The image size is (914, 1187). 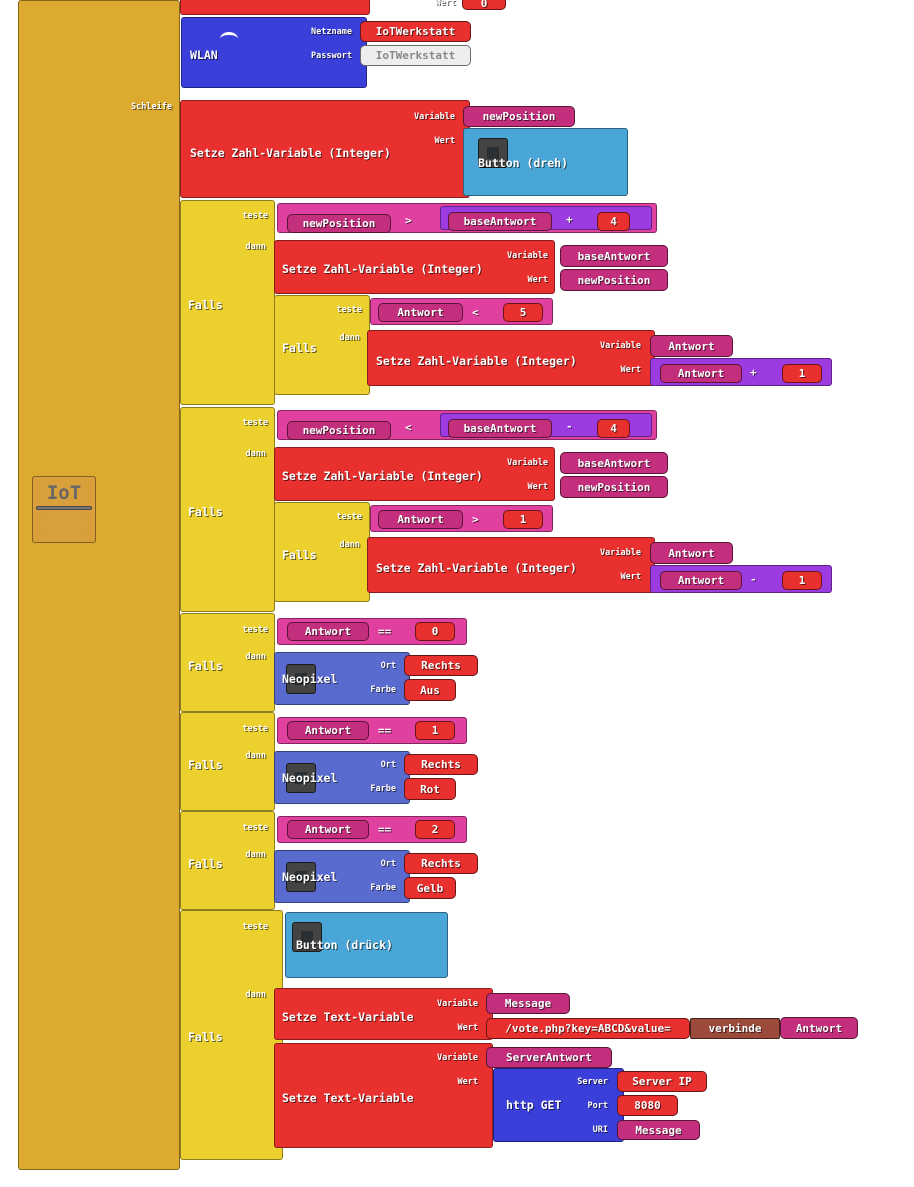 What do you see at coordinates (528, 1003) in the screenshot?
I see `value-field: Message` at bounding box center [528, 1003].